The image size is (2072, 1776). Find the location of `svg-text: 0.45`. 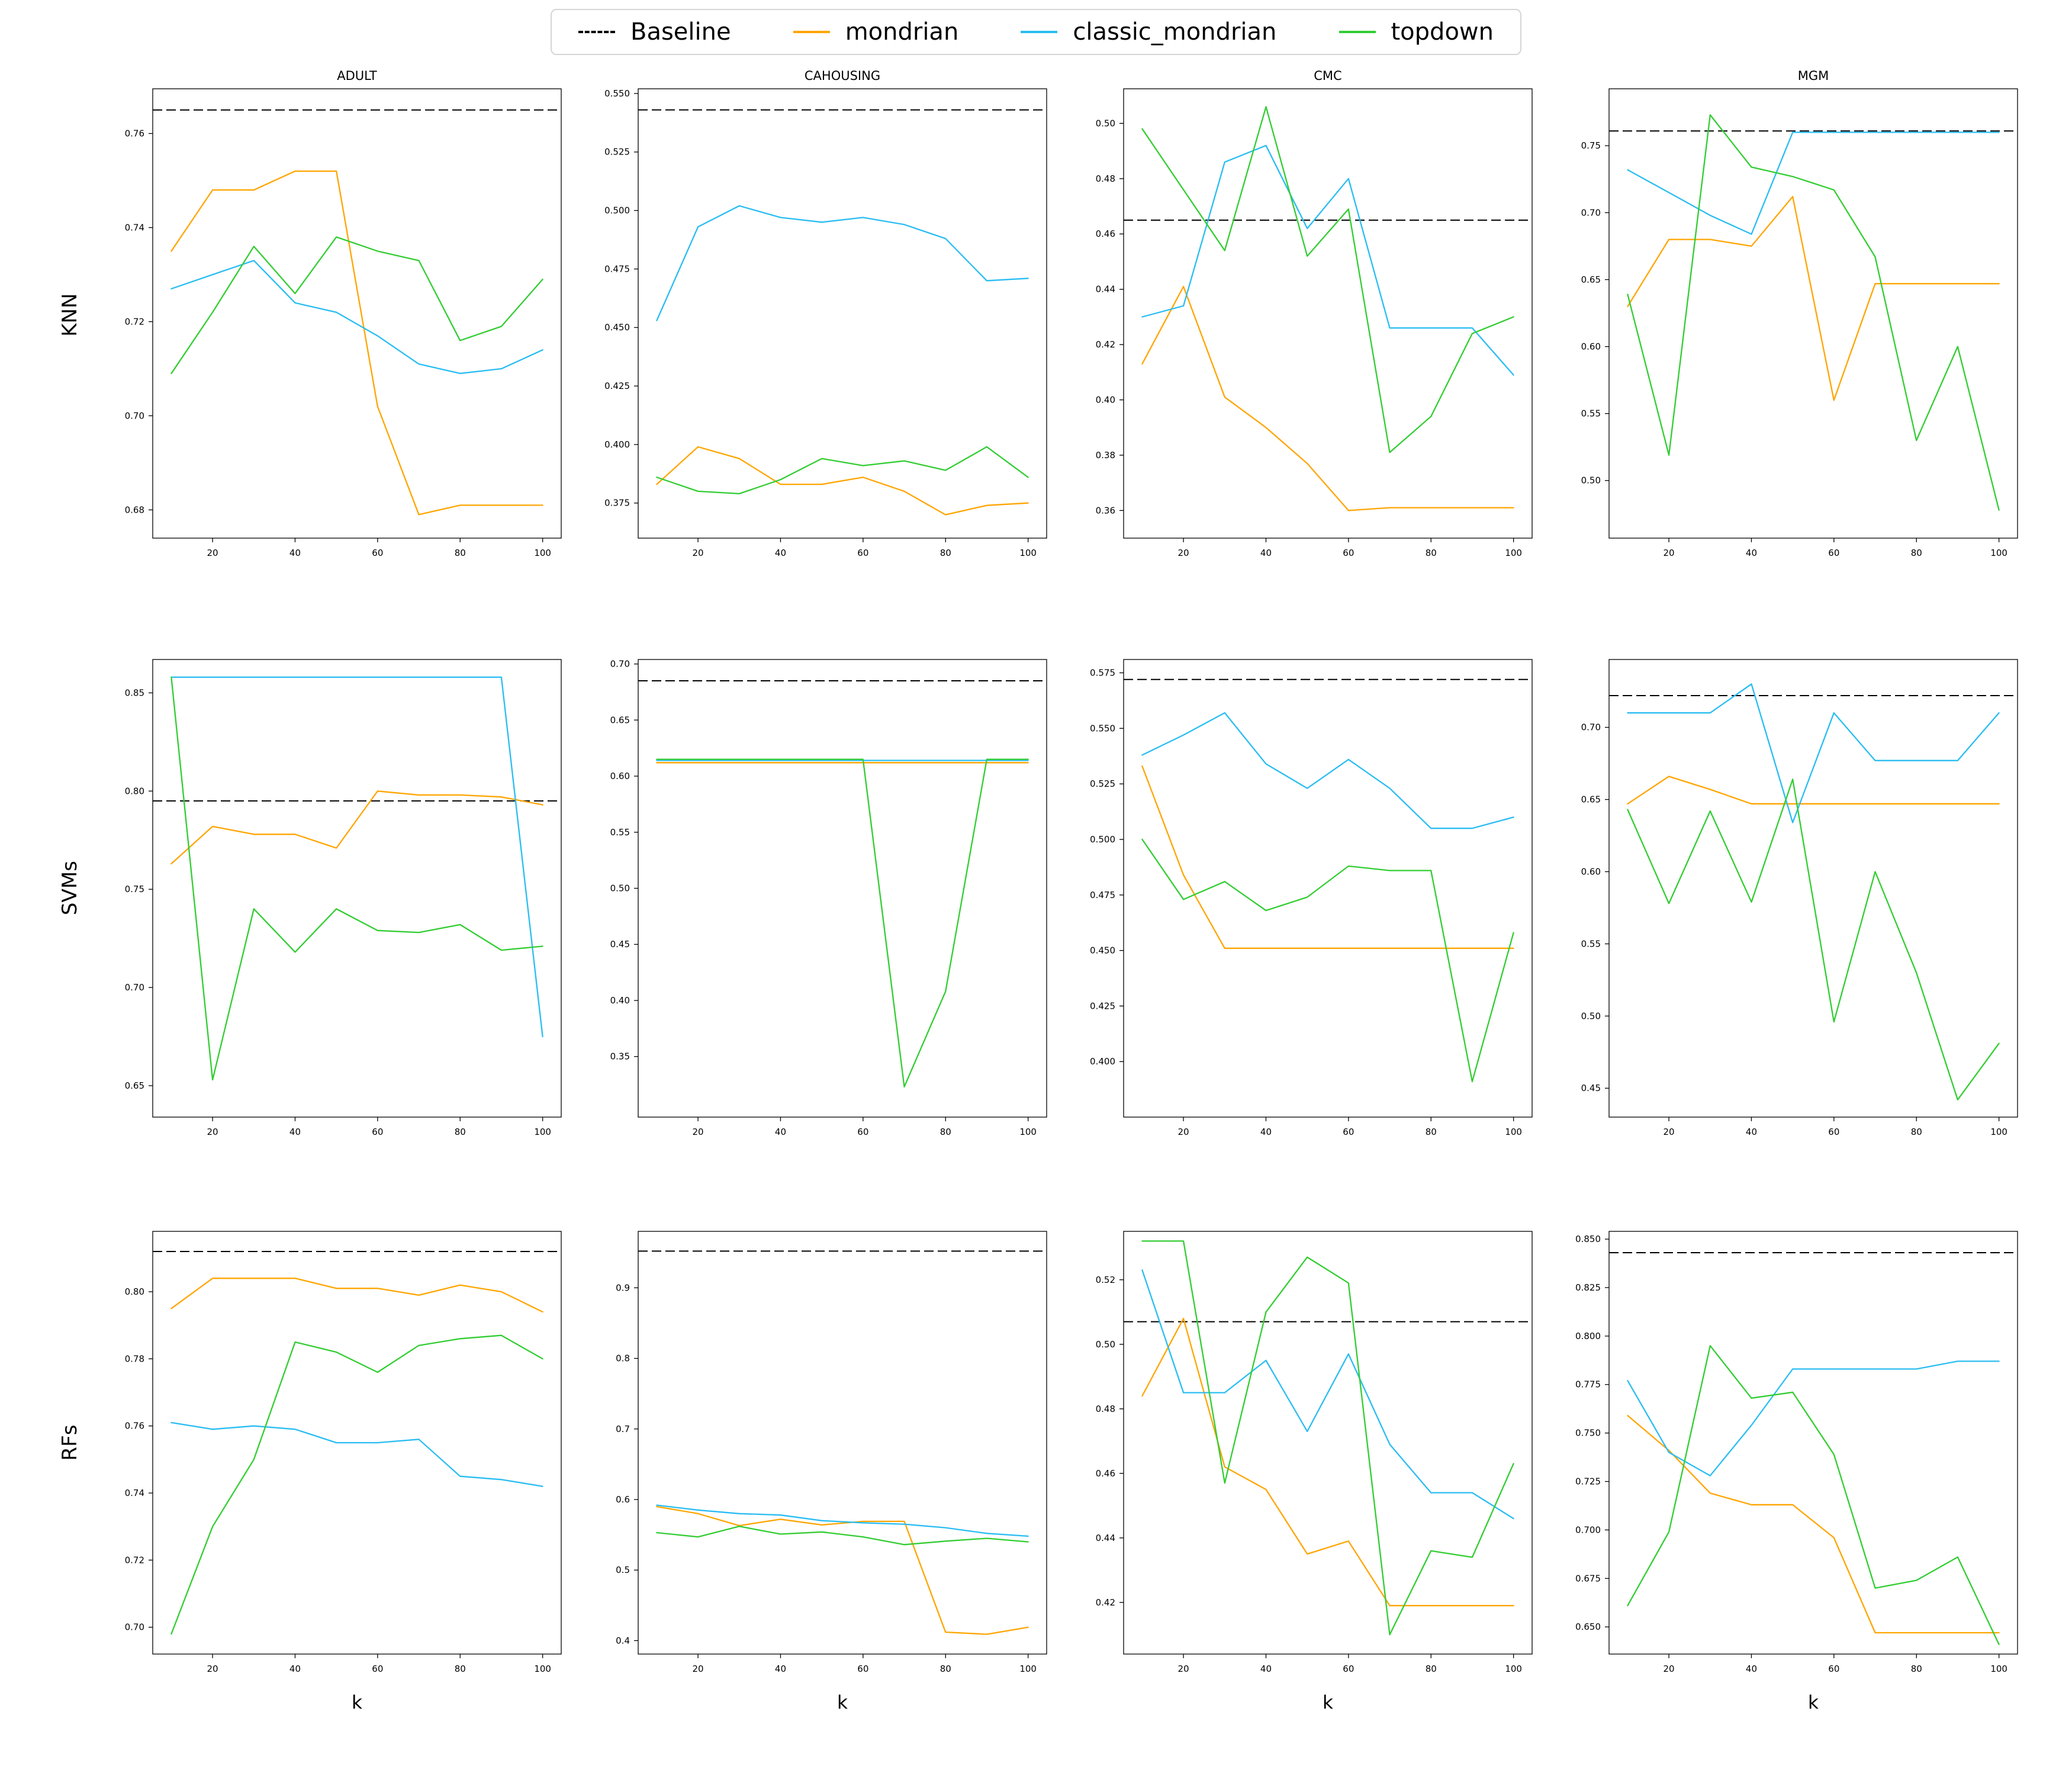

svg-text: 0.45 is located at coordinates (620, 944).